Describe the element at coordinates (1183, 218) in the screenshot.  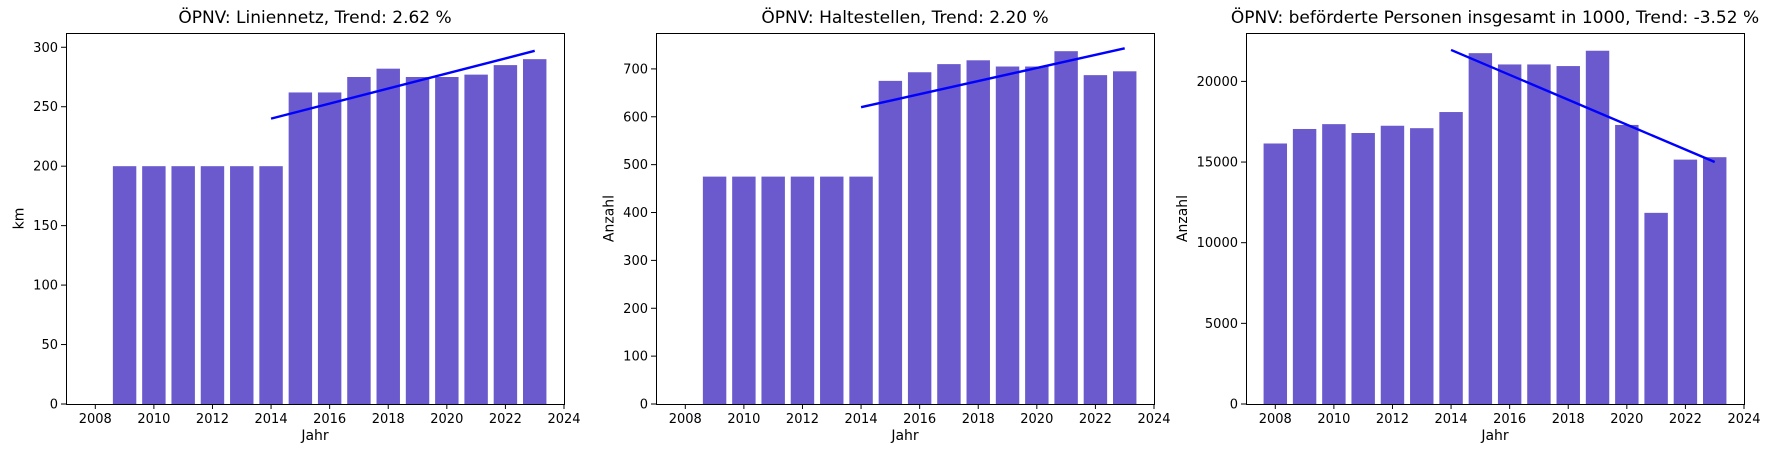
I see `y-axis-label: Anzahl` at that location.